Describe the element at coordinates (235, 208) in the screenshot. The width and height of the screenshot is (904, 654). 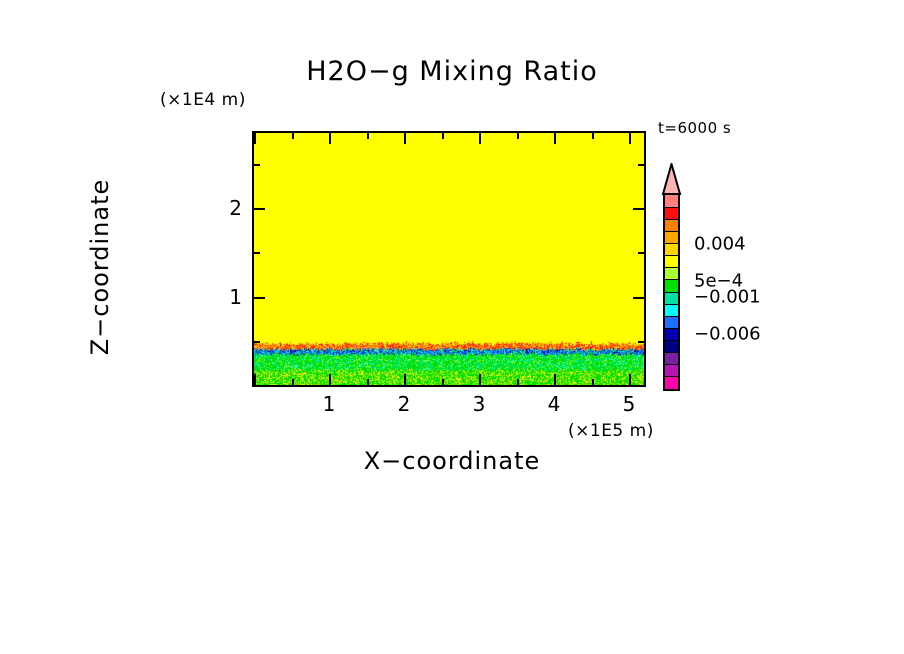
I see `y-tick-label: 2` at that location.